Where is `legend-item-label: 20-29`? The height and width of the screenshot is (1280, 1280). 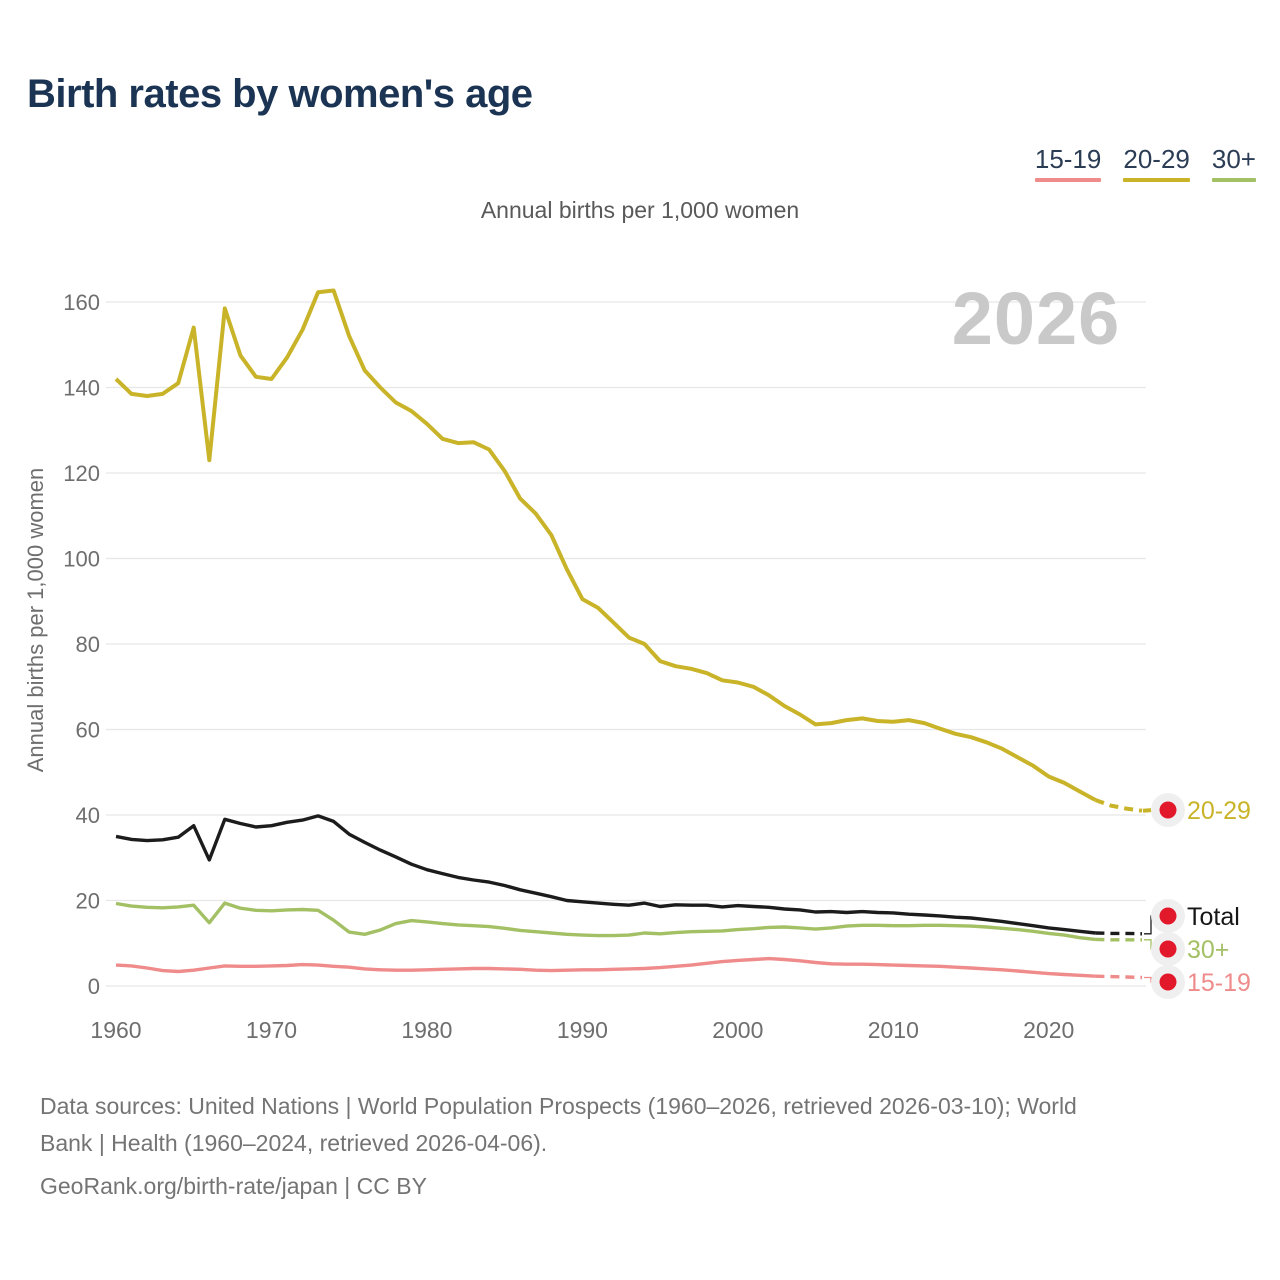
legend-item-label: 20-29 is located at coordinates (1156, 159).